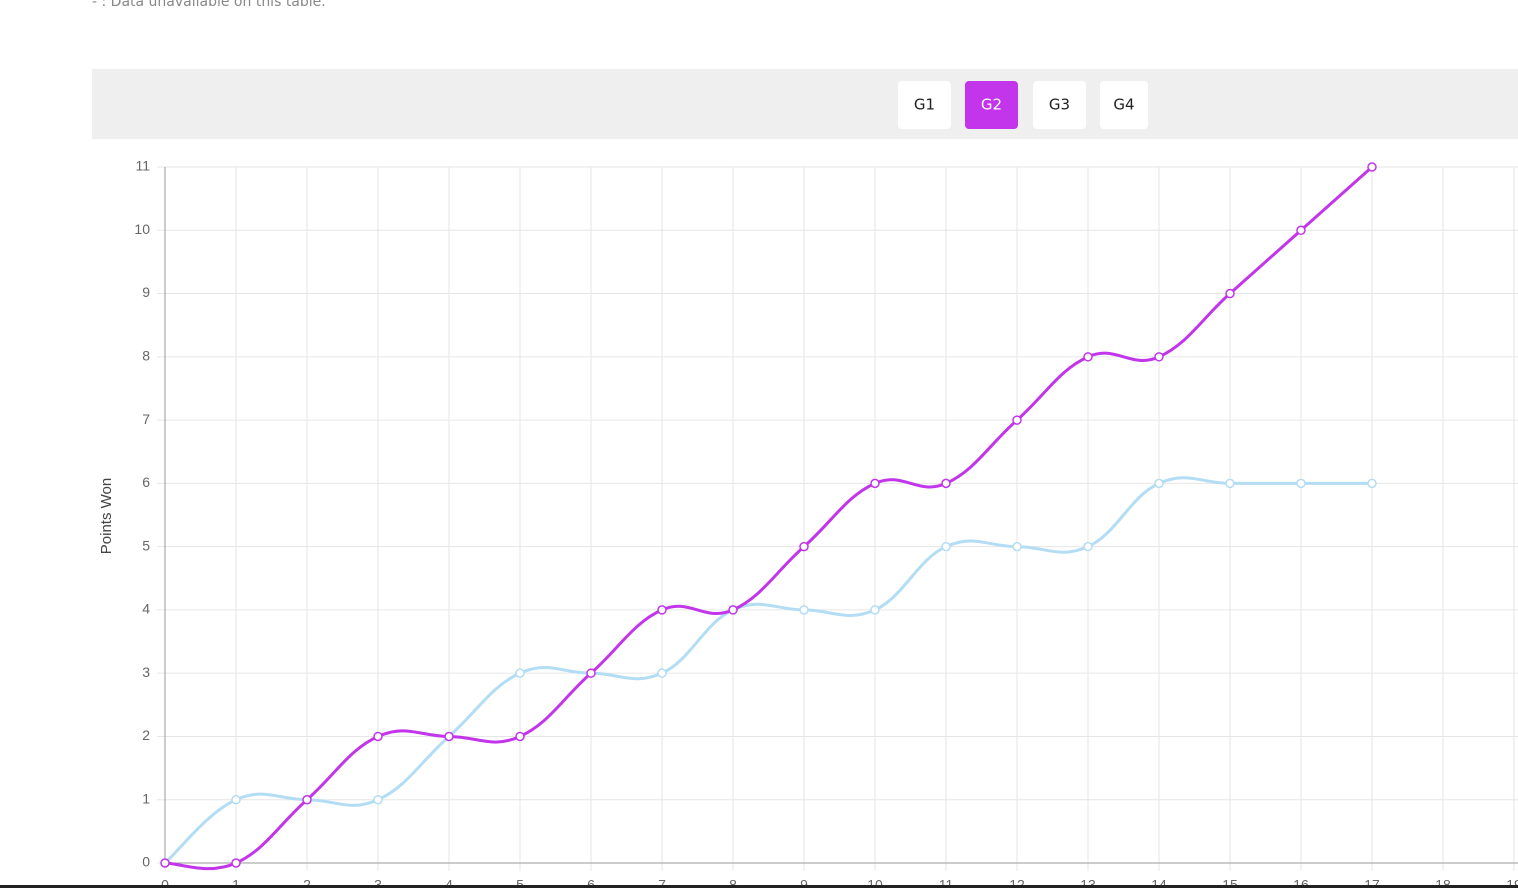  What do you see at coordinates (520, 882) in the screenshot?
I see `x-tick-label: 5` at bounding box center [520, 882].